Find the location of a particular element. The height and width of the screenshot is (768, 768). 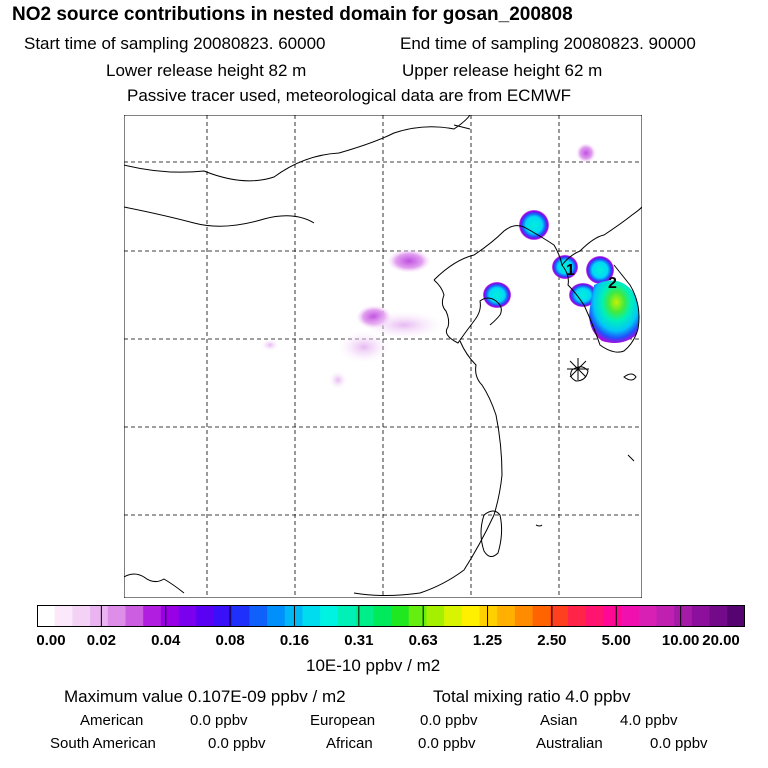

colorbar-tick-label: 20.00 is located at coordinates (721, 640).